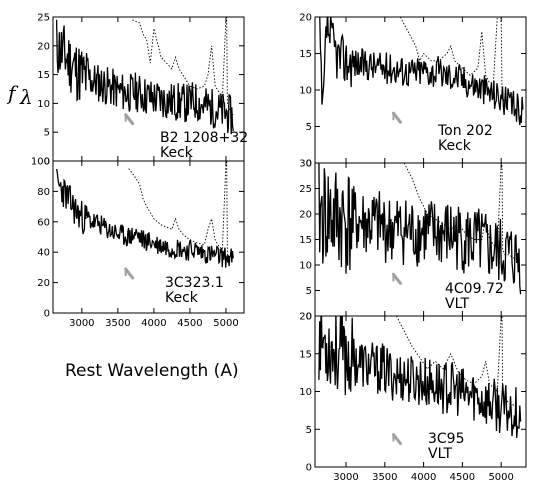 This screenshot has height=493, width=545. What do you see at coordinates (396, 278) in the screenshot?
I see `4c0972-marker-icon` at bounding box center [396, 278].